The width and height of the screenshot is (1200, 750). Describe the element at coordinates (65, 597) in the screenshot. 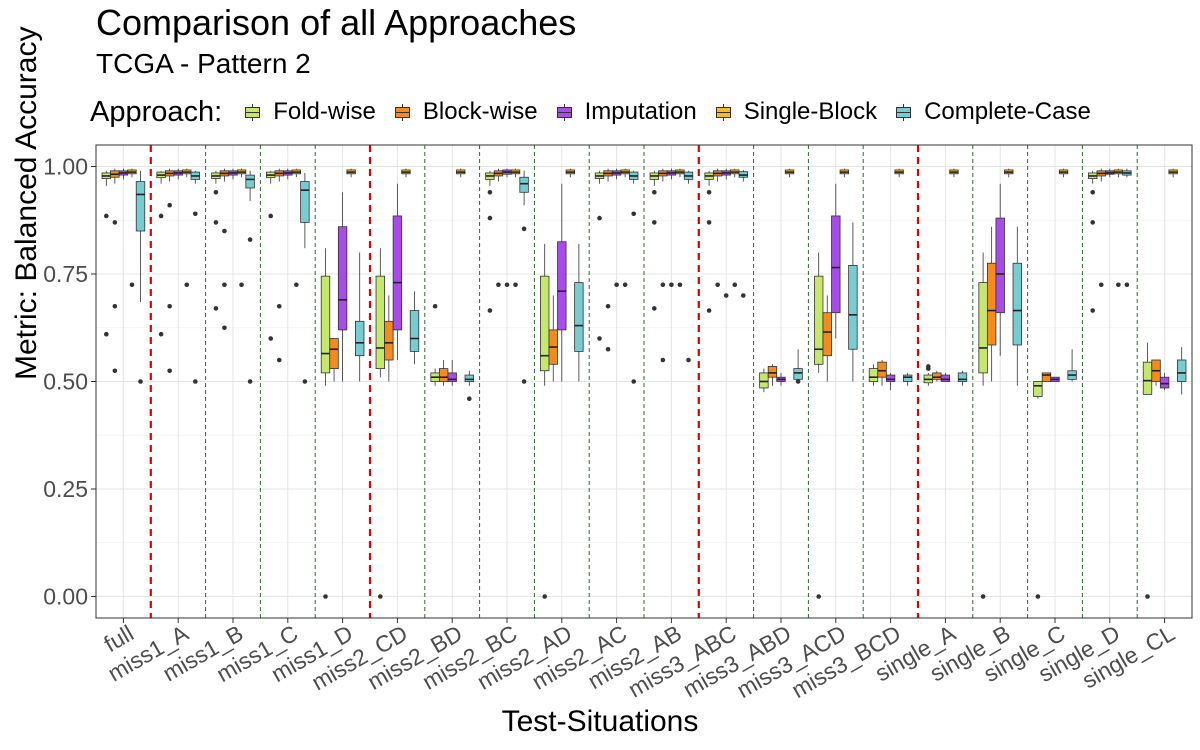

I see `y-tick-label: 0.00` at that location.